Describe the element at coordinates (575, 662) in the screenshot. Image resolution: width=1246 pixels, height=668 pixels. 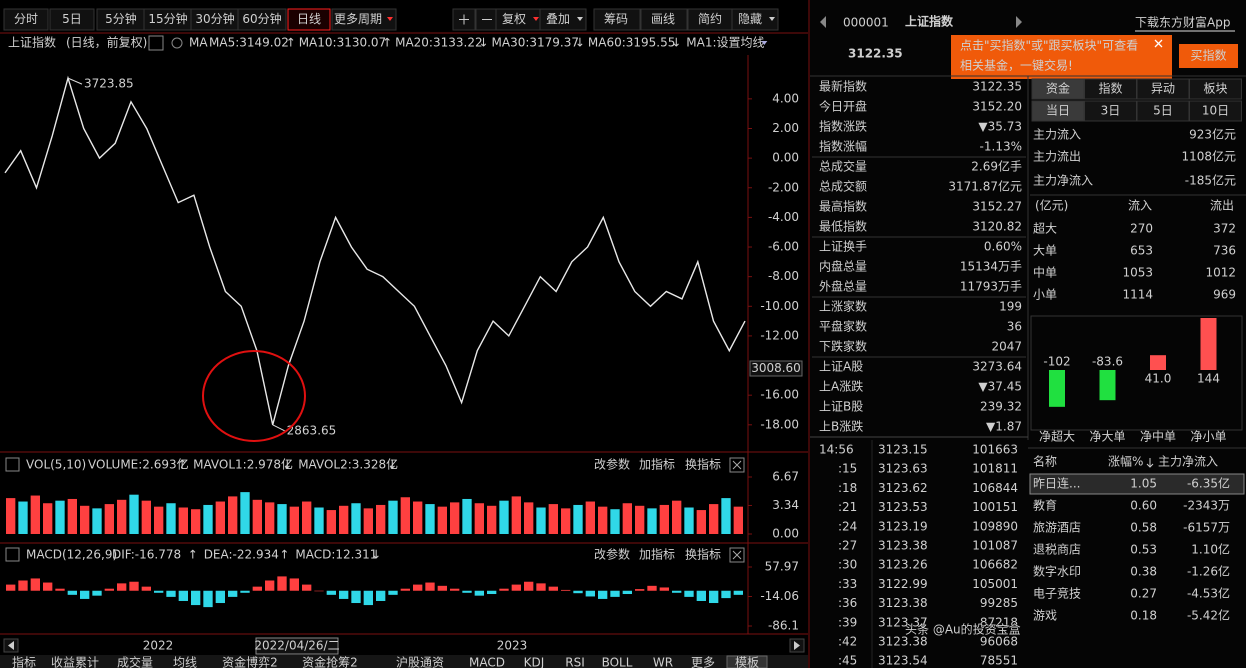
I see `bottom-tab: RSI` at that location.